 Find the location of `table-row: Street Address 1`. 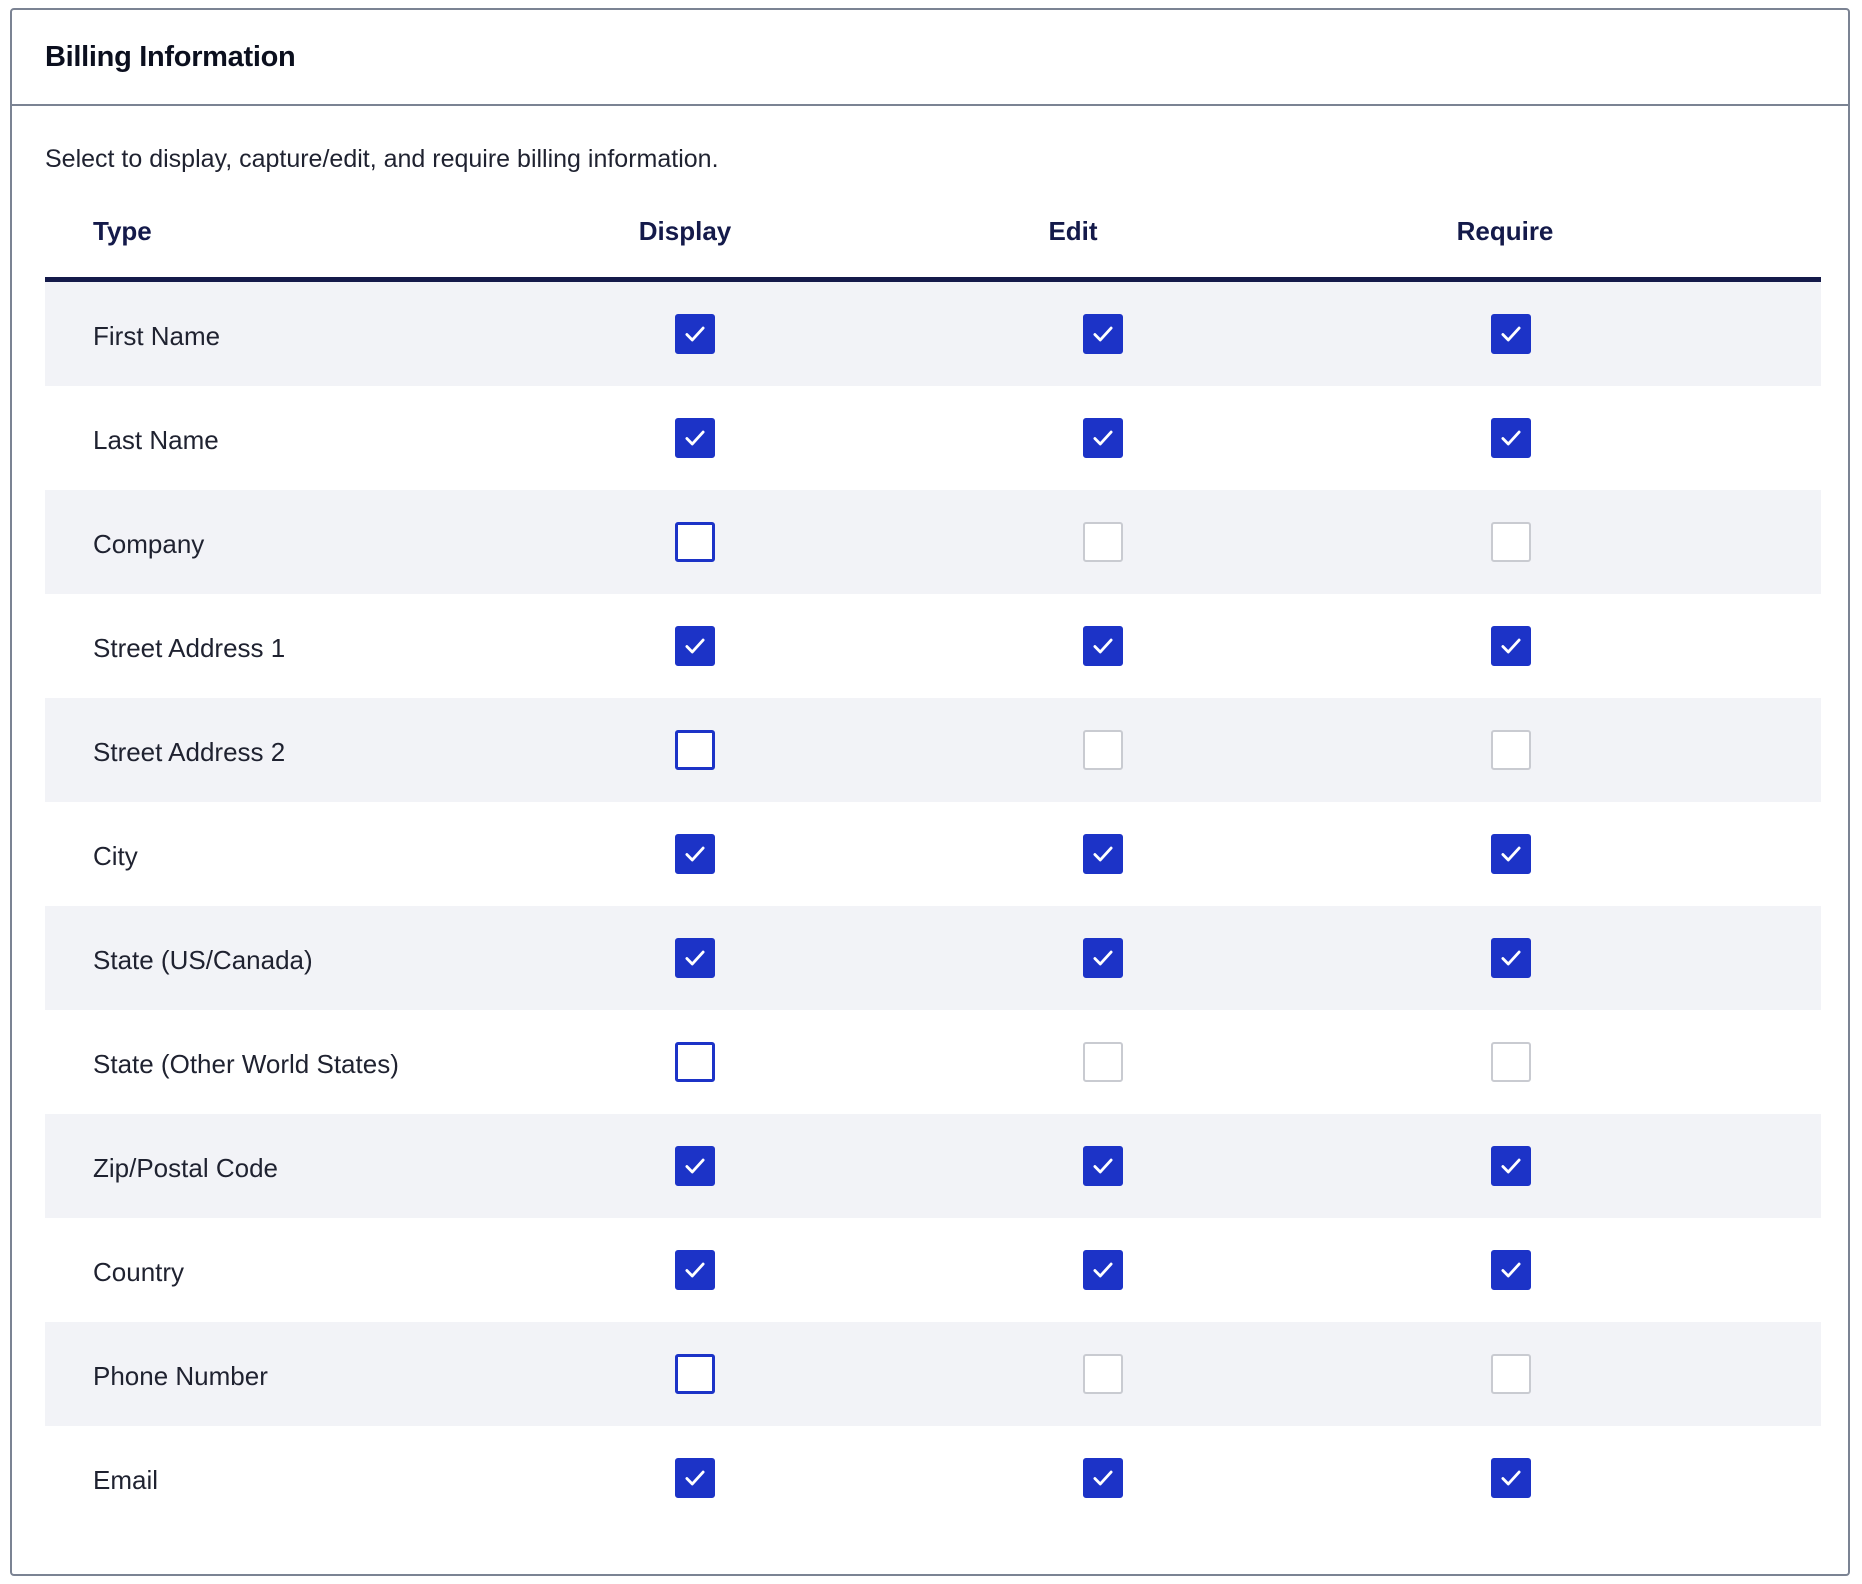

table-row: Street Address 1 is located at coordinates (933, 646).